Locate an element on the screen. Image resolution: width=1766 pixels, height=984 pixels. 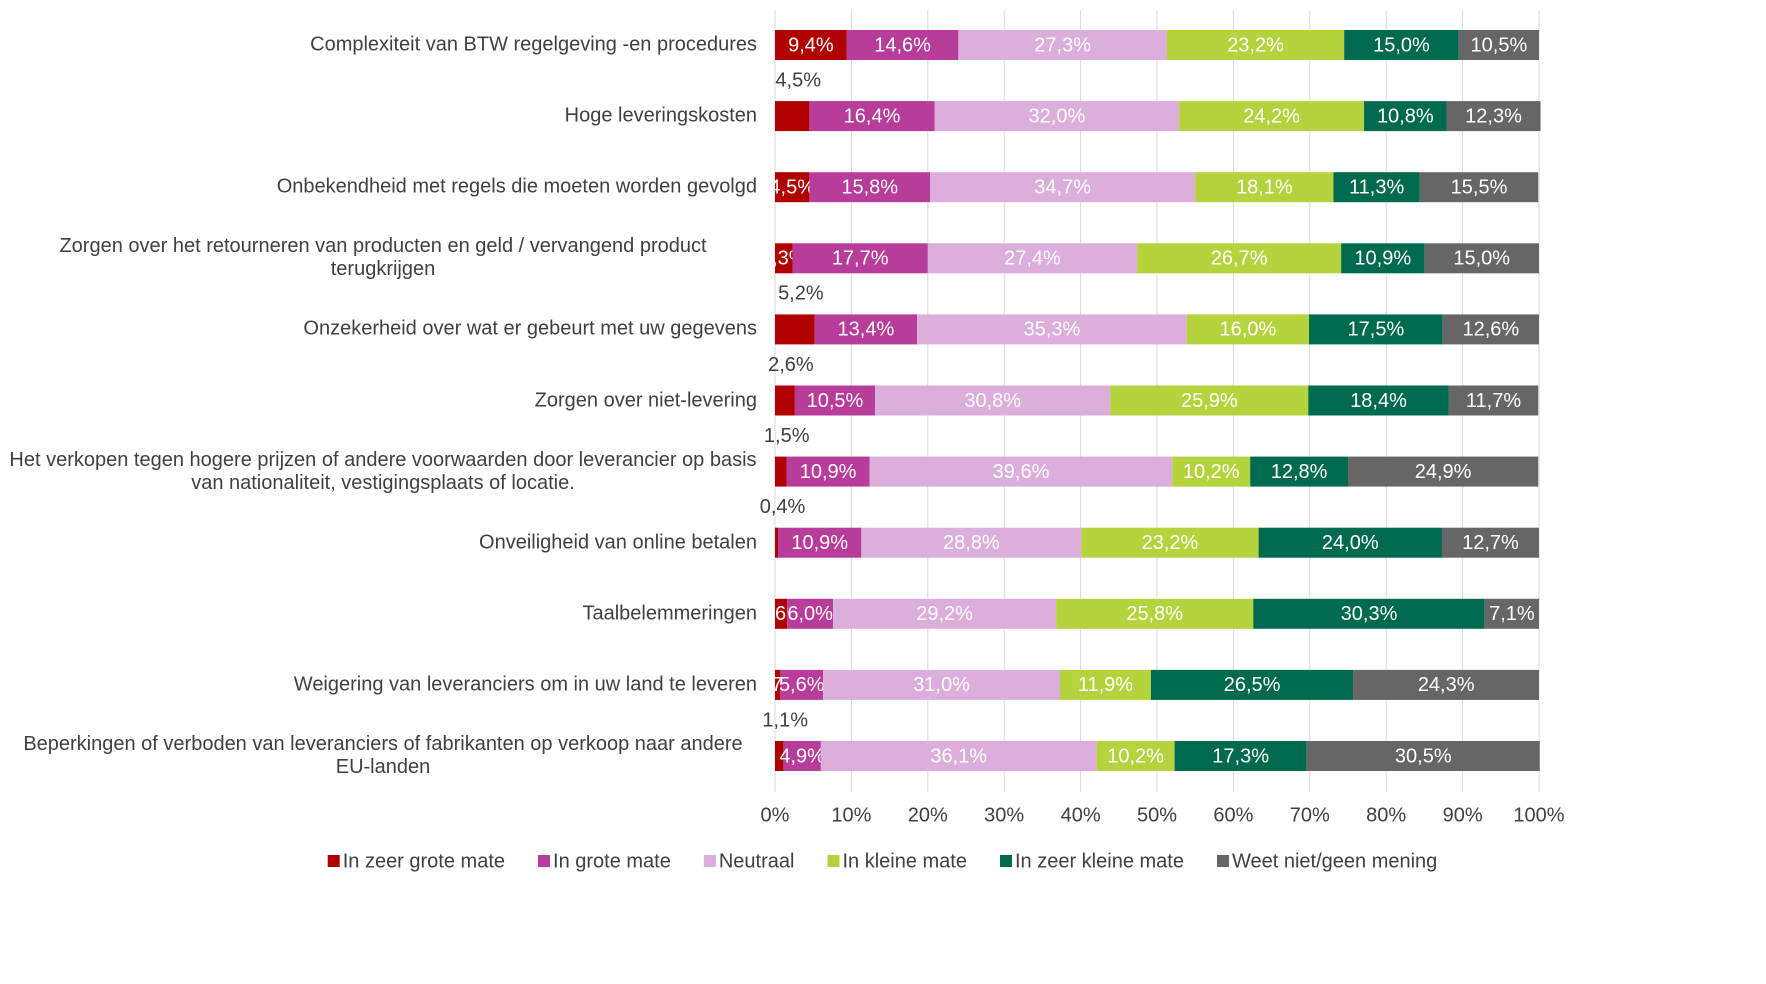
x-tick-label: 90% is located at coordinates (1463, 815).